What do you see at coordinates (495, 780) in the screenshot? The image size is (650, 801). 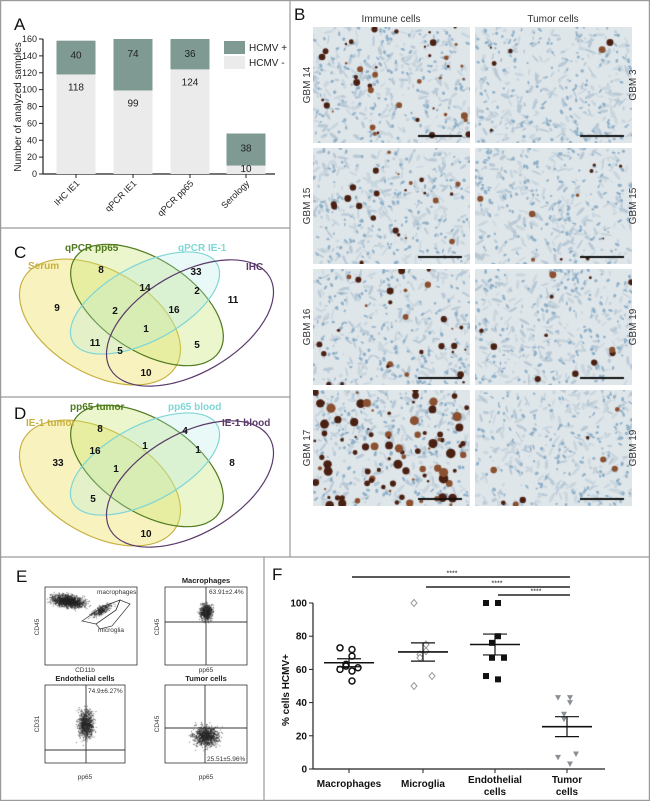 I see `x-tick-label: Endothelial` at bounding box center [495, 780].